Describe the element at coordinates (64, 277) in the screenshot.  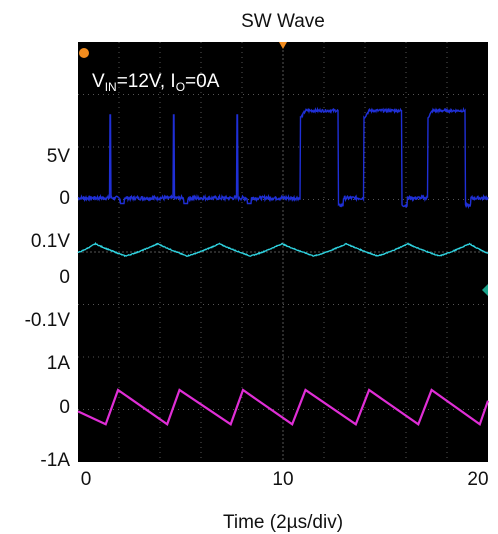
I see `y-tick-label-ripple-zero: 0` at that location.